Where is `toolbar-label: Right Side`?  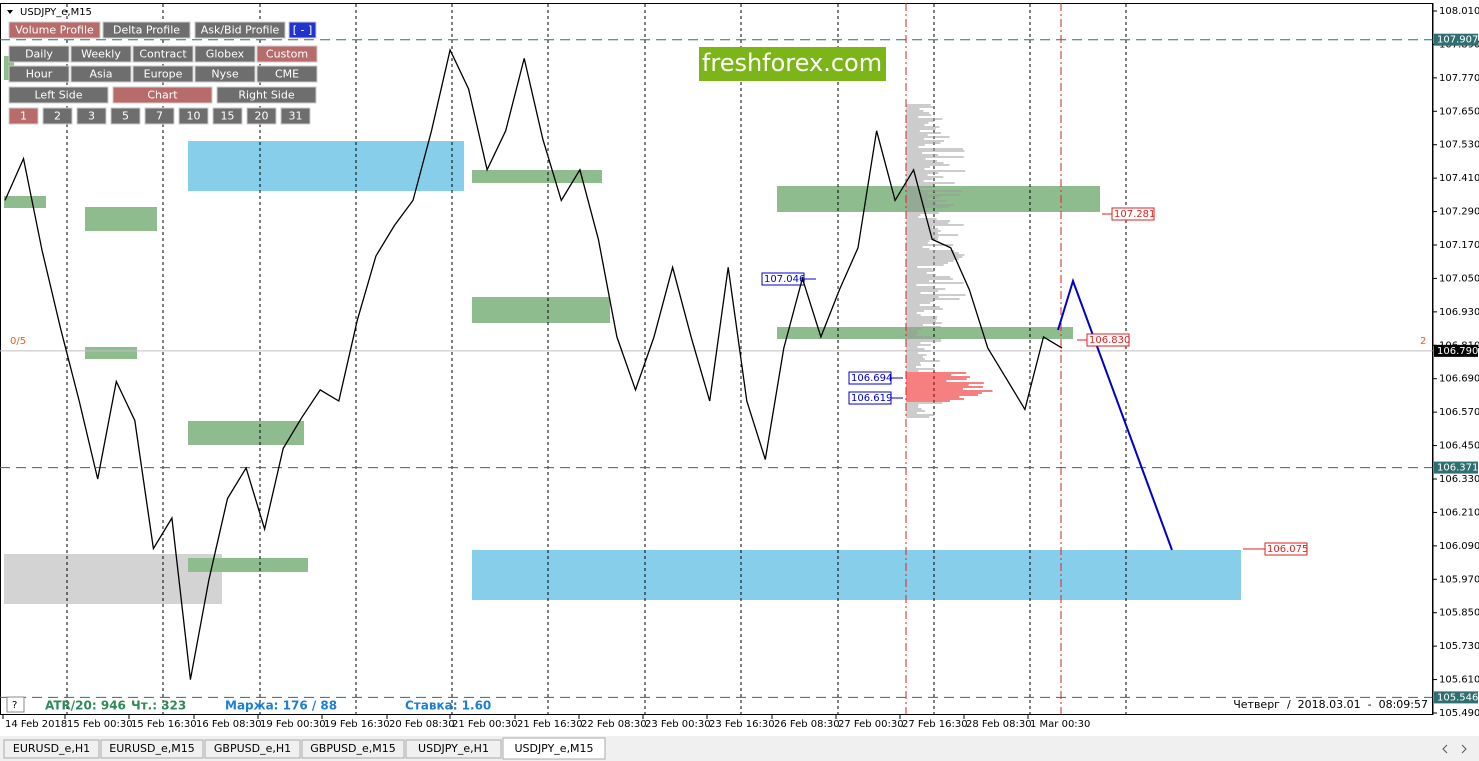 toolbar-label: Right Side is located at coordinates (266, 95).